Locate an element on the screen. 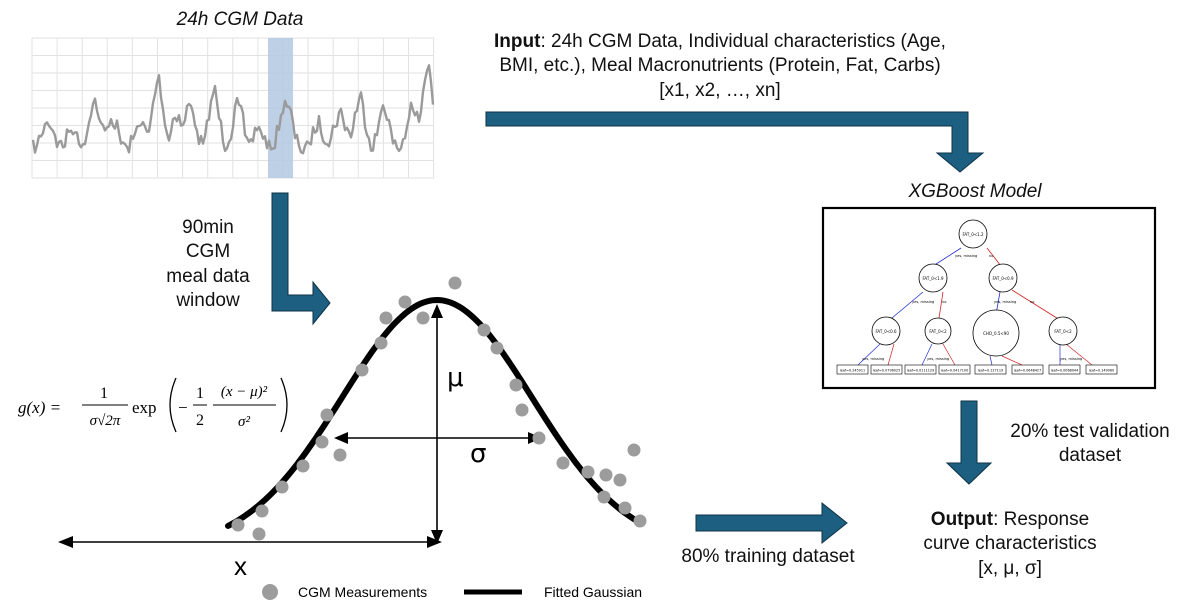 This screenshot has width=1200, height=616. tree-node-root is located at coordinates (973, 234).